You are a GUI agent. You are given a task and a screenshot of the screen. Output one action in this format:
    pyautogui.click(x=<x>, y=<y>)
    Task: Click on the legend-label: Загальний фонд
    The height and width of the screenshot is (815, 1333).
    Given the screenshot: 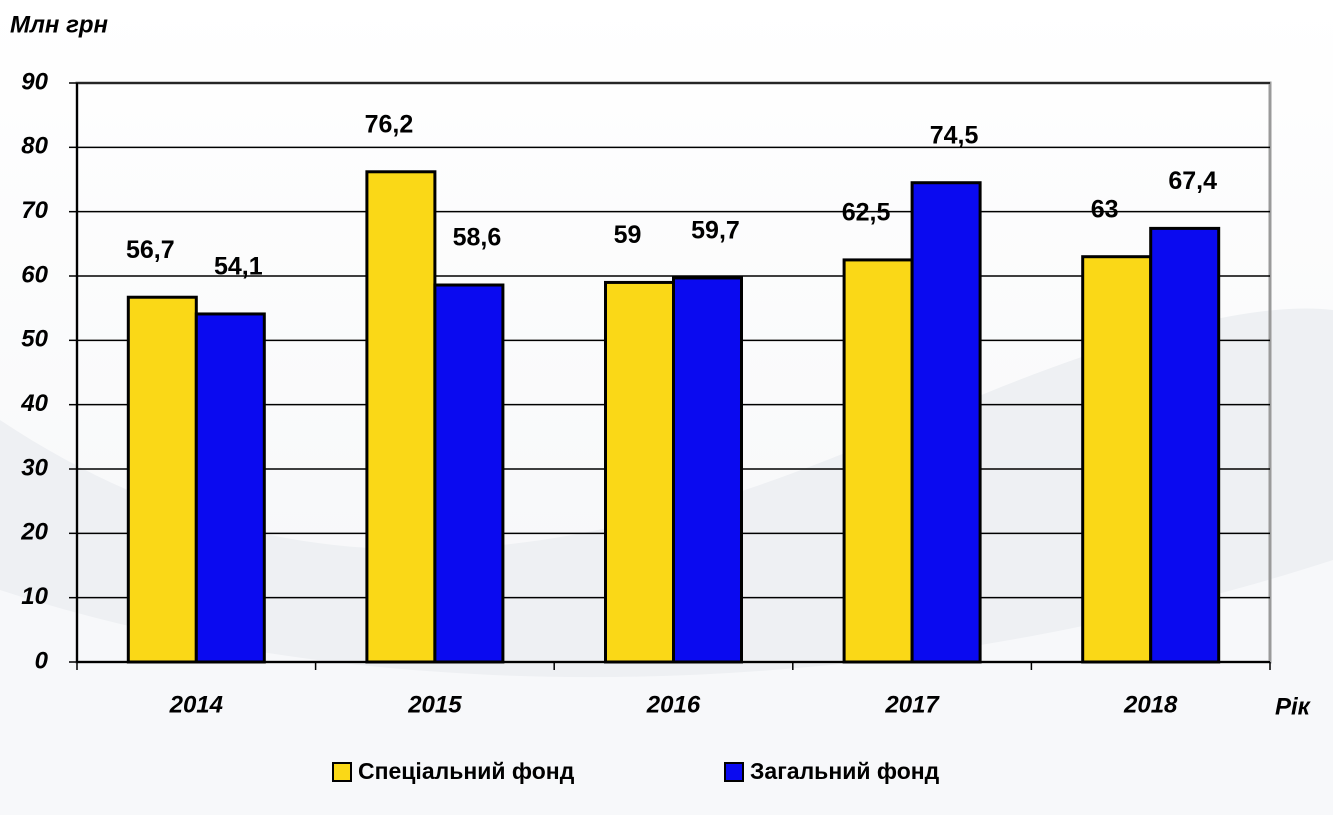 What is the action you would take?
    pyautogui.click(x=845, y=771)
    